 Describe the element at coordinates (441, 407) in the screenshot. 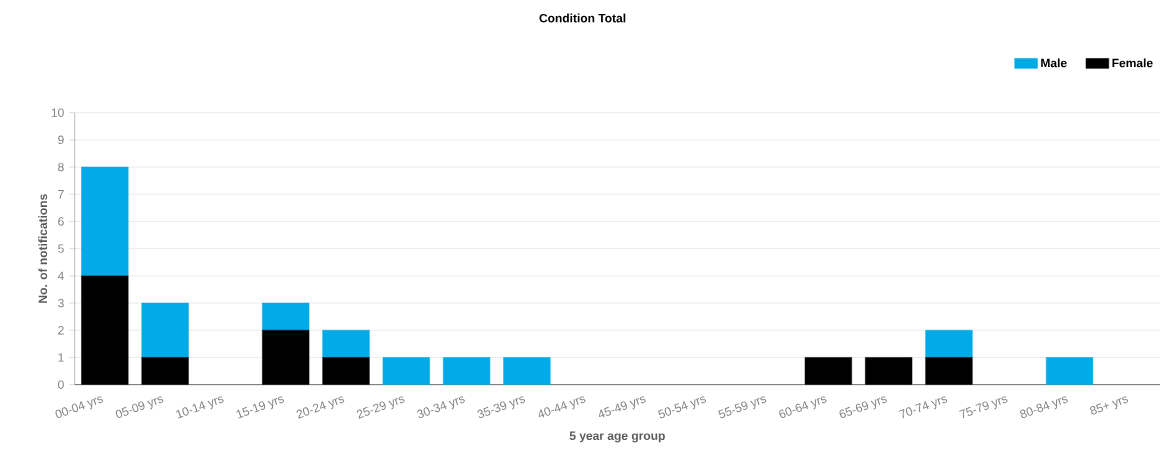

I see `x-tick-label: 30-34 yrs` at that location.